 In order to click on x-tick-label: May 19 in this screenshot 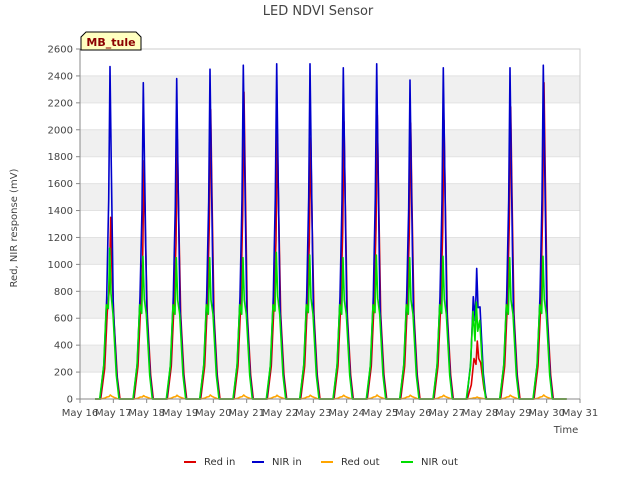, I will do `click(180, 413)`.